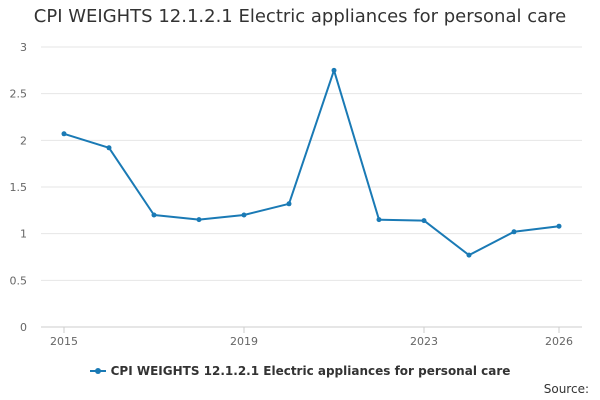 This screenshot has width=600, height=400. I want to click on y-tick-label: 1, so click(23, 234).